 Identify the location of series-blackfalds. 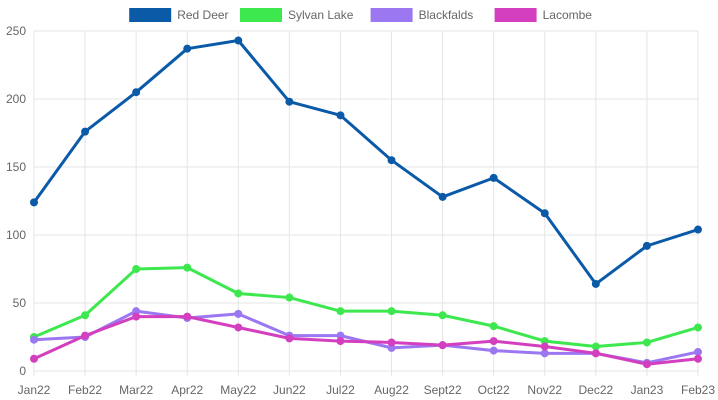
(366, 337).